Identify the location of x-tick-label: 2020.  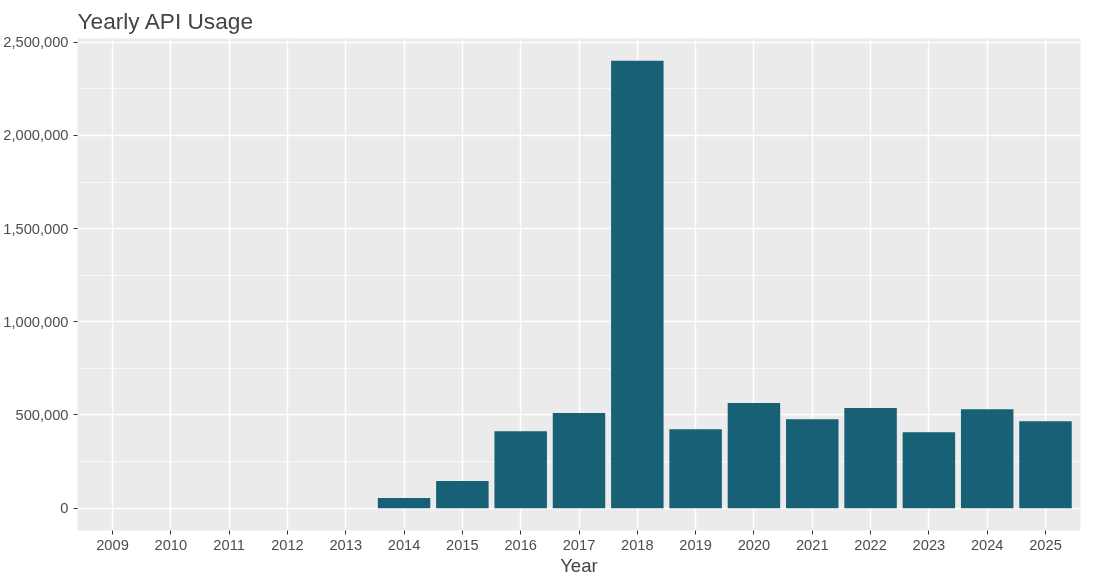
(754, 544).